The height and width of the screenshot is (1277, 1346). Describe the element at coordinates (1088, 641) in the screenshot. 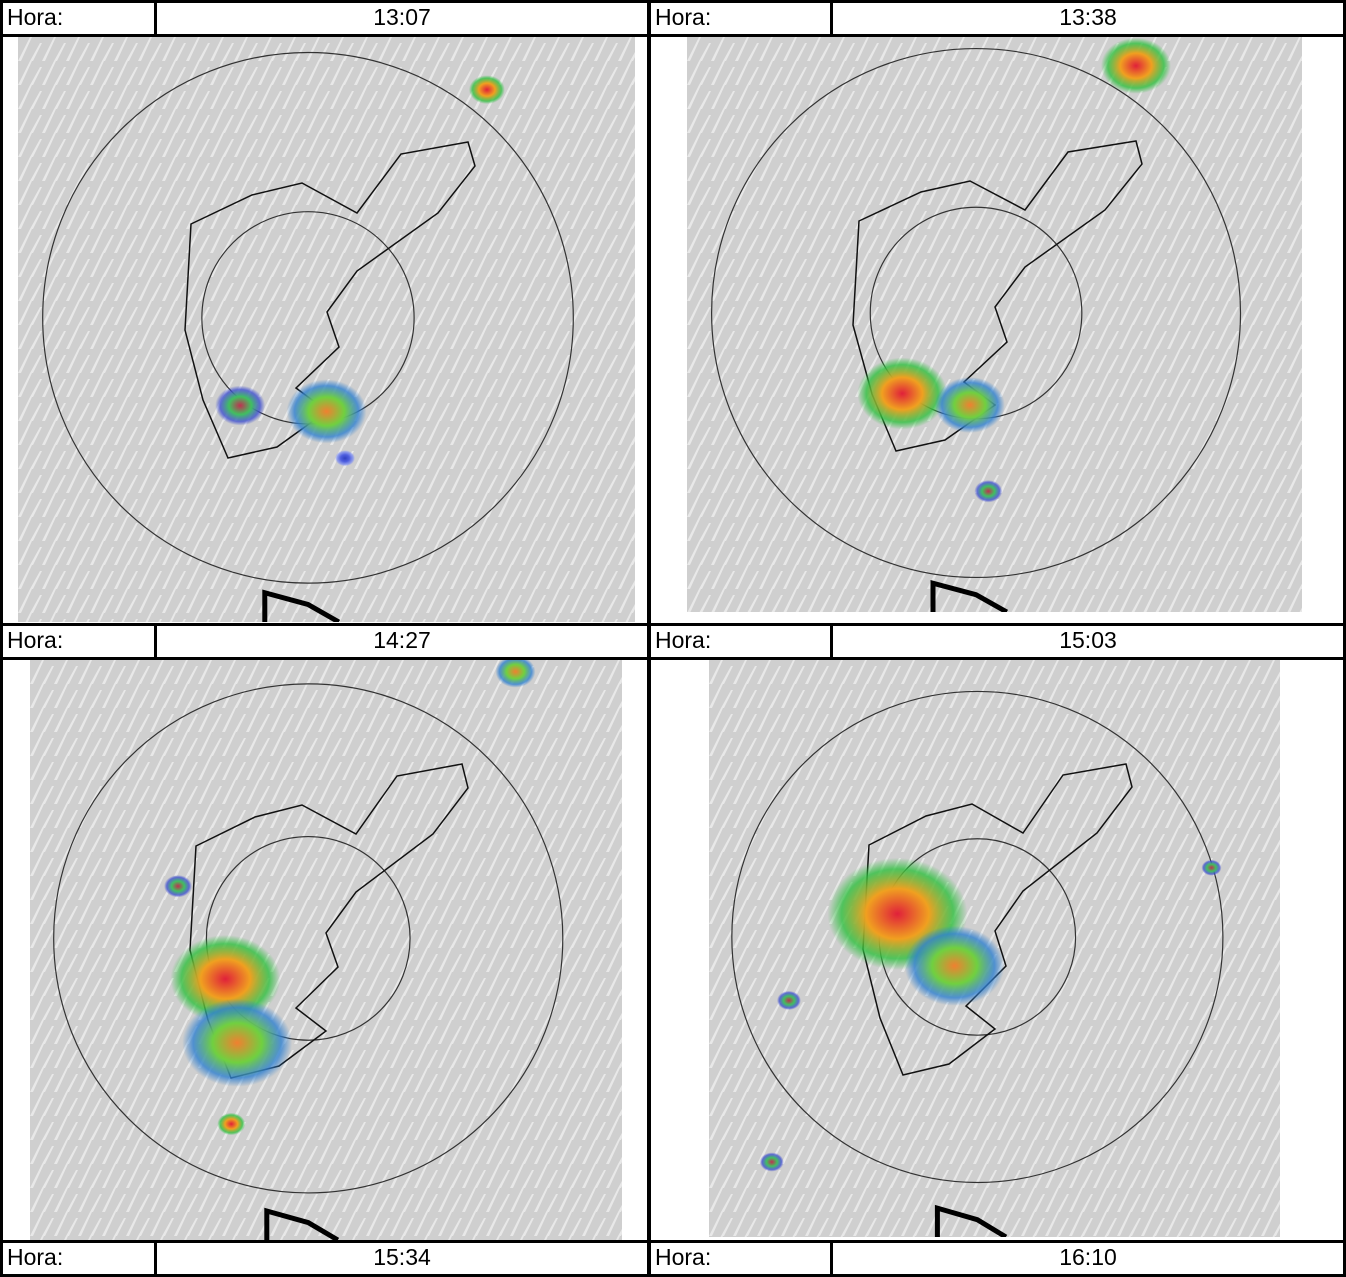

I see `time-value: 15:03` at that location.